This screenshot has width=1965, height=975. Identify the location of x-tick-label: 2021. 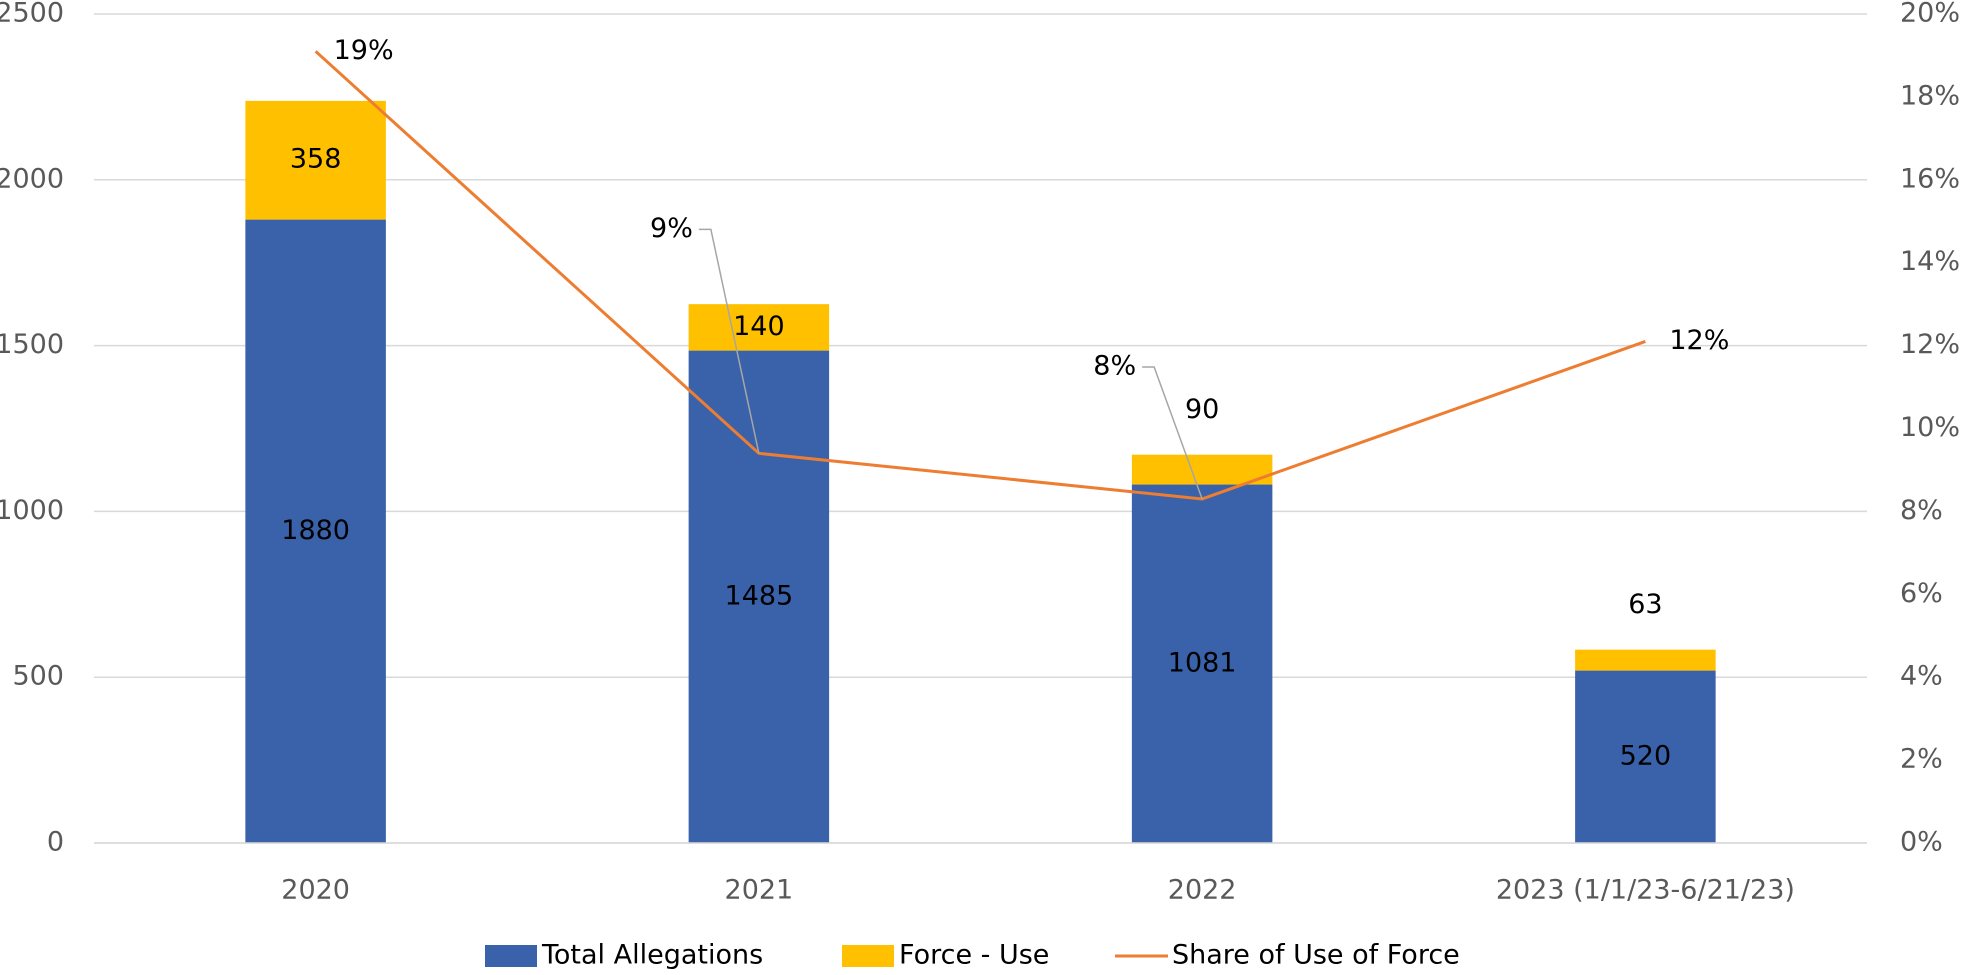
(759, 890).